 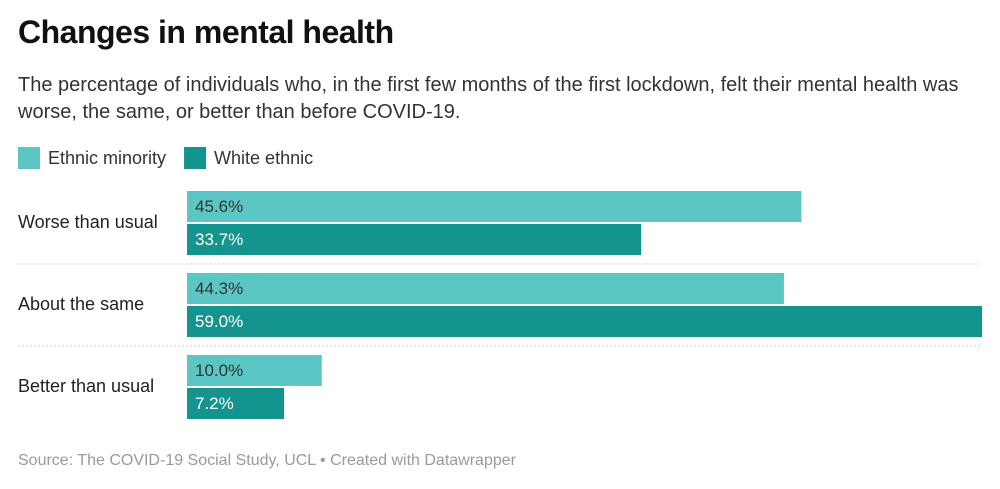 What do you see at coordinates (88, 222) in the screenshot?
I see `category-label: Worse than usual` at bounding box center [88, 222].